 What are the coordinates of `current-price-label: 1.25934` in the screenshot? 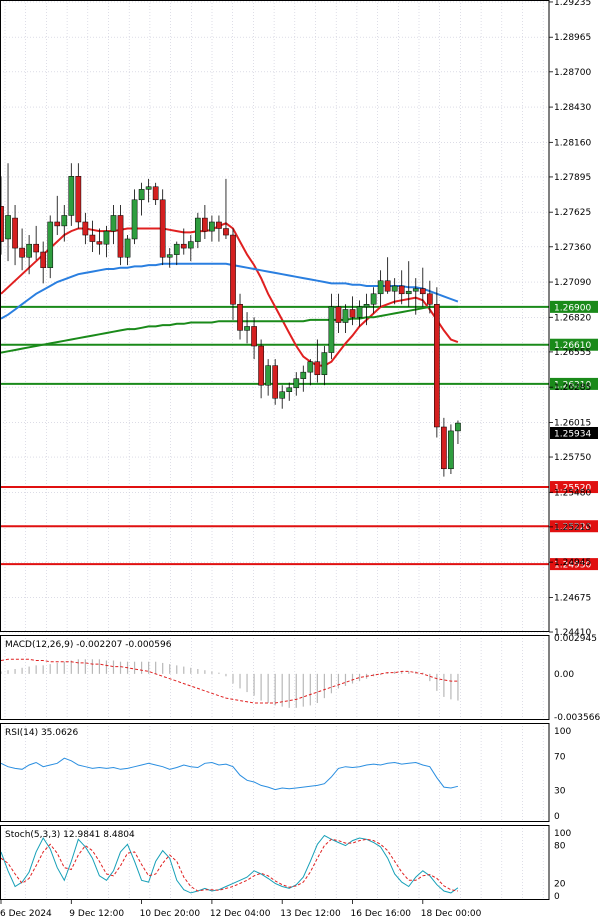 It's located at (572, 434).